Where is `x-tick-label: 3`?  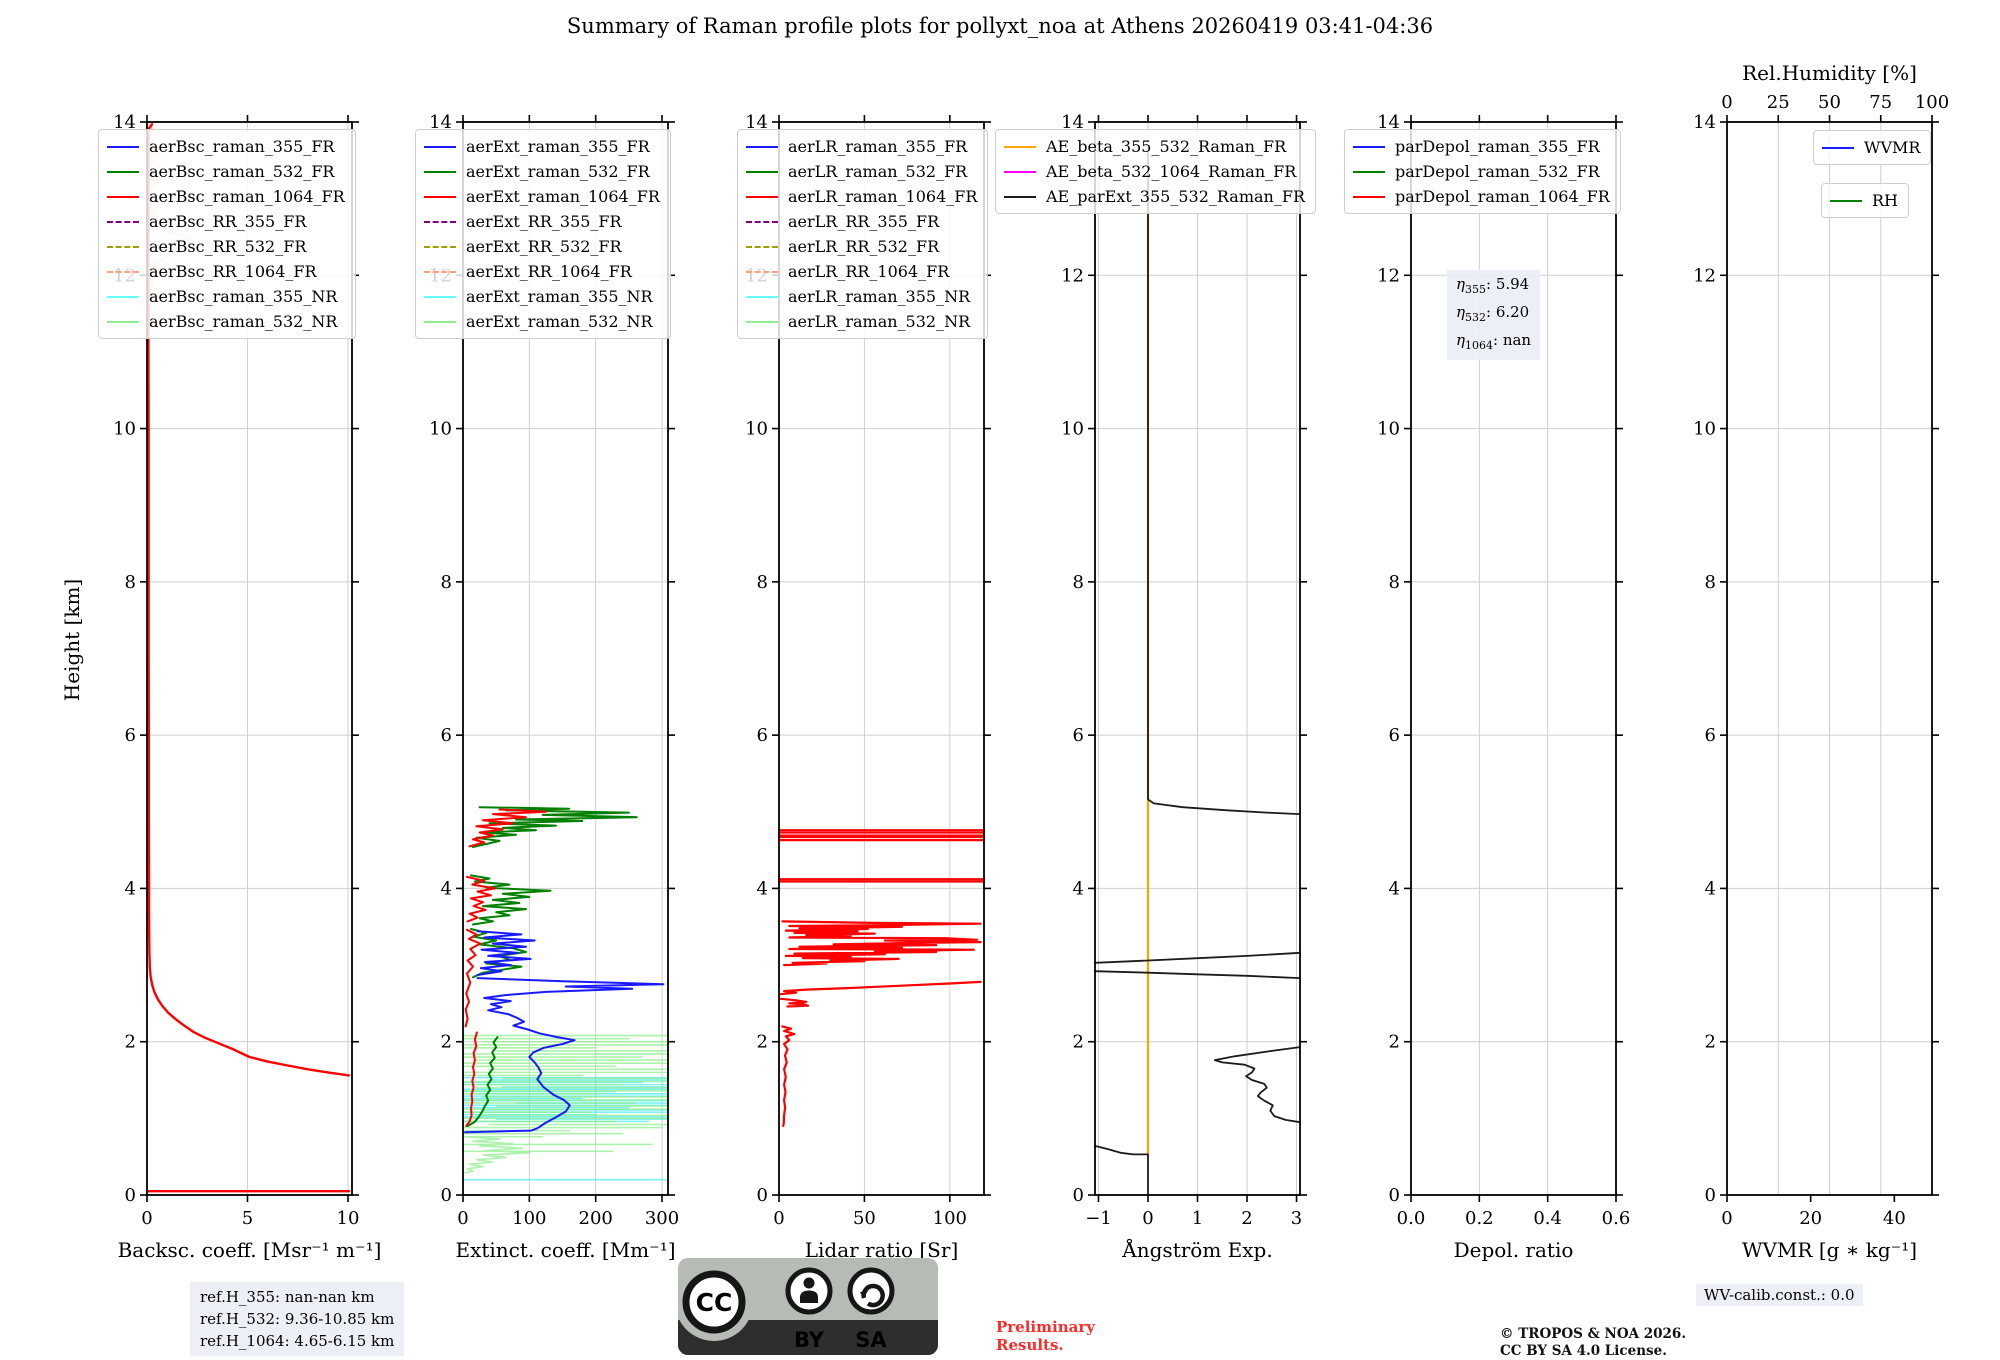
x-tick-label: 3 is located at coordinates (1296, 1218).